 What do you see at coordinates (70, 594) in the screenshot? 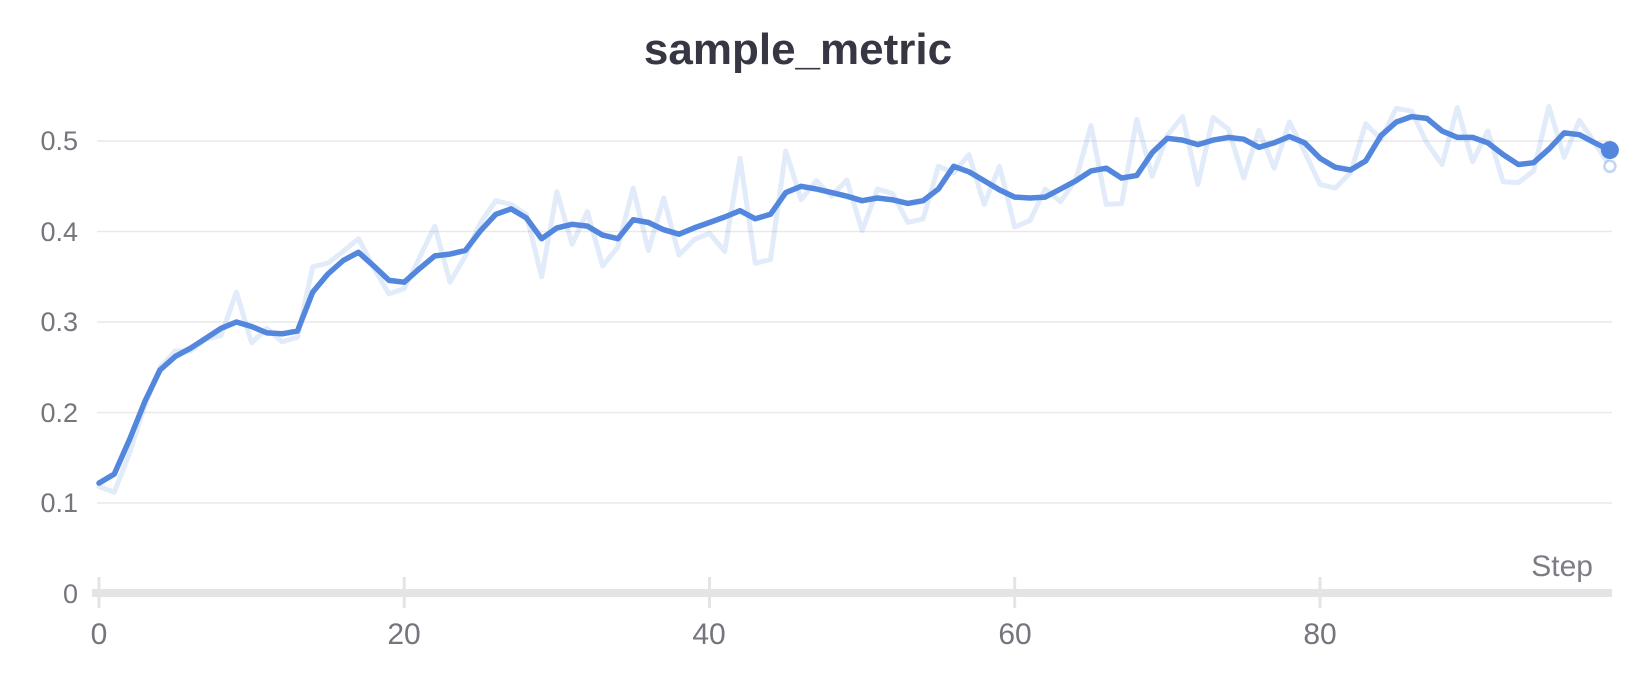
I see `y-axis-tick-label: 0` at bounding box center [70, 594].